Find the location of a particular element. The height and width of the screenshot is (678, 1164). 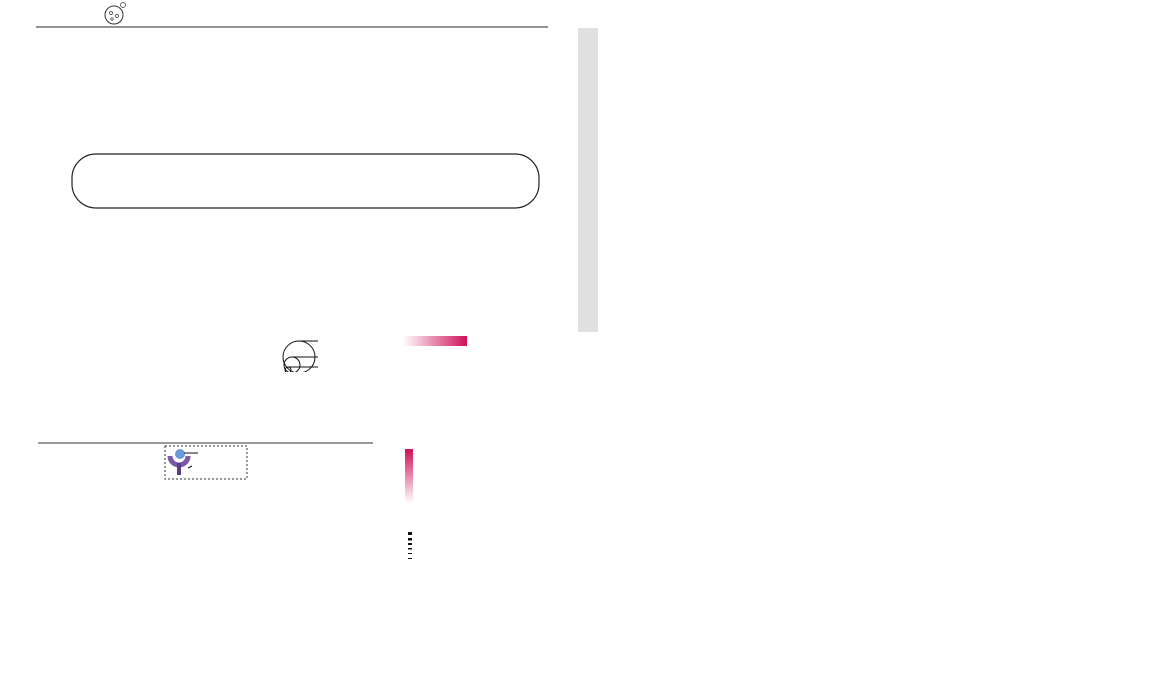

tissue-interaction-panel is located at coordinates (225, 500).